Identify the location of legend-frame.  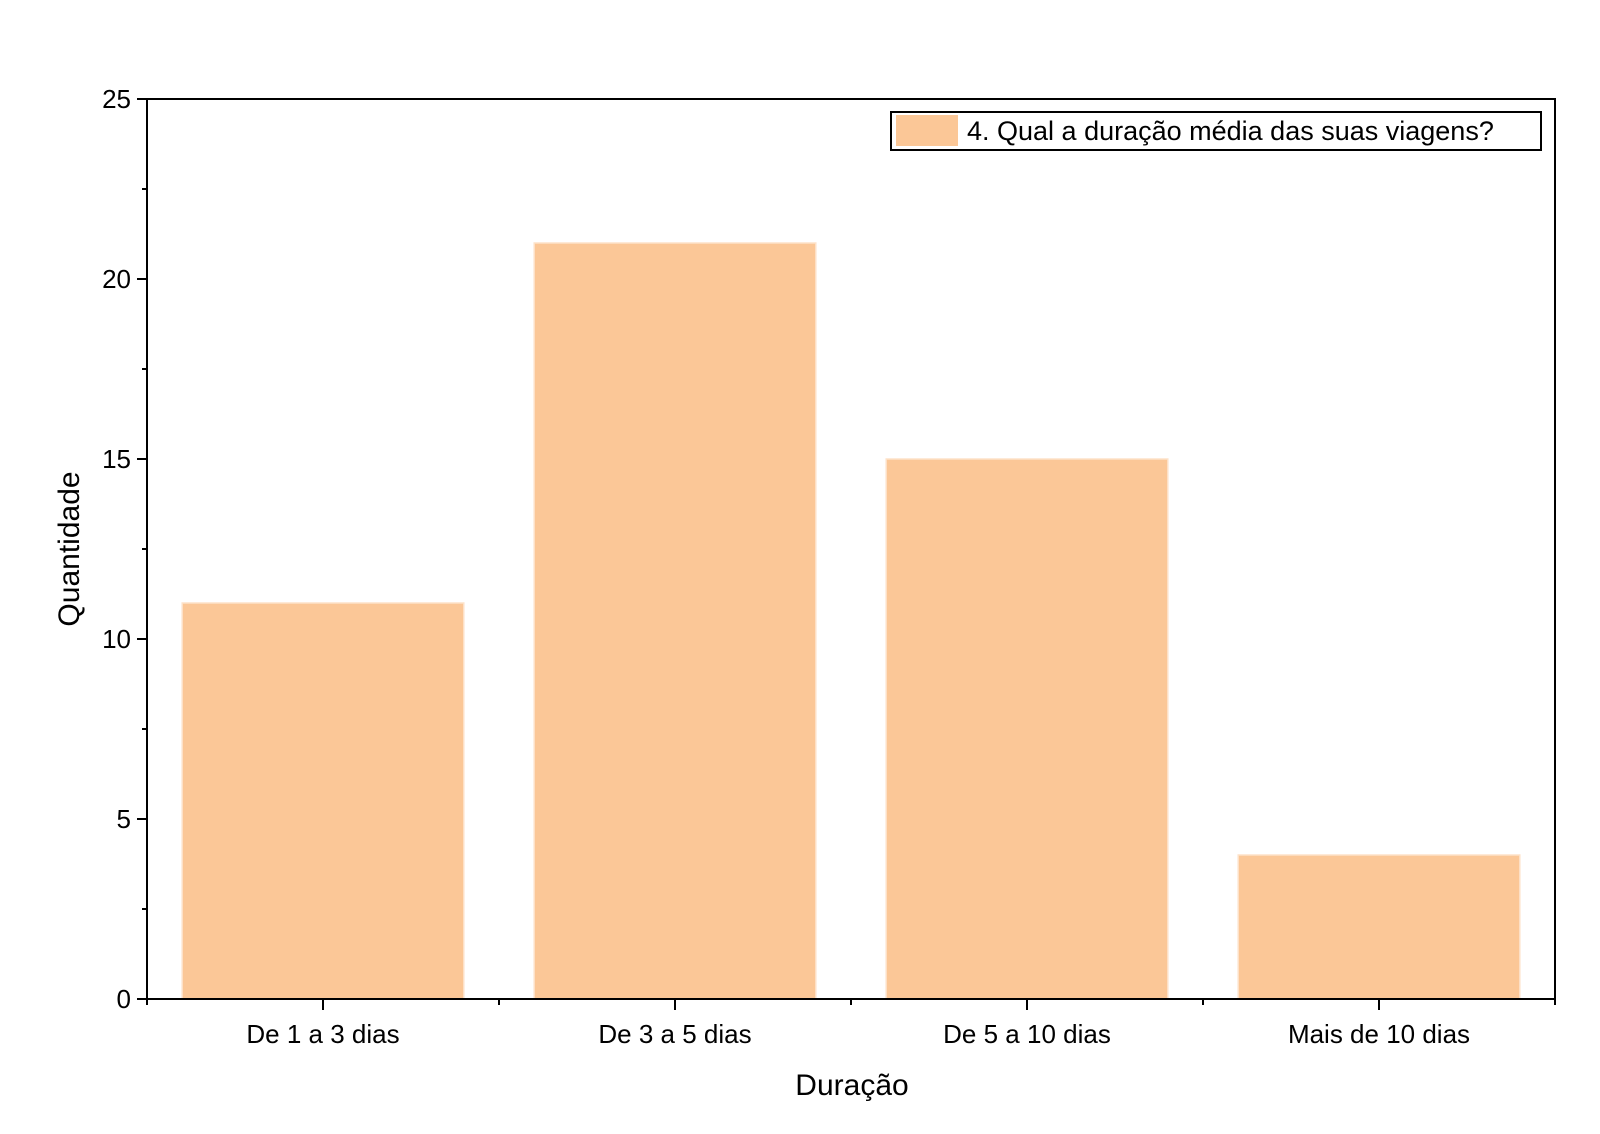
(1216, 131).